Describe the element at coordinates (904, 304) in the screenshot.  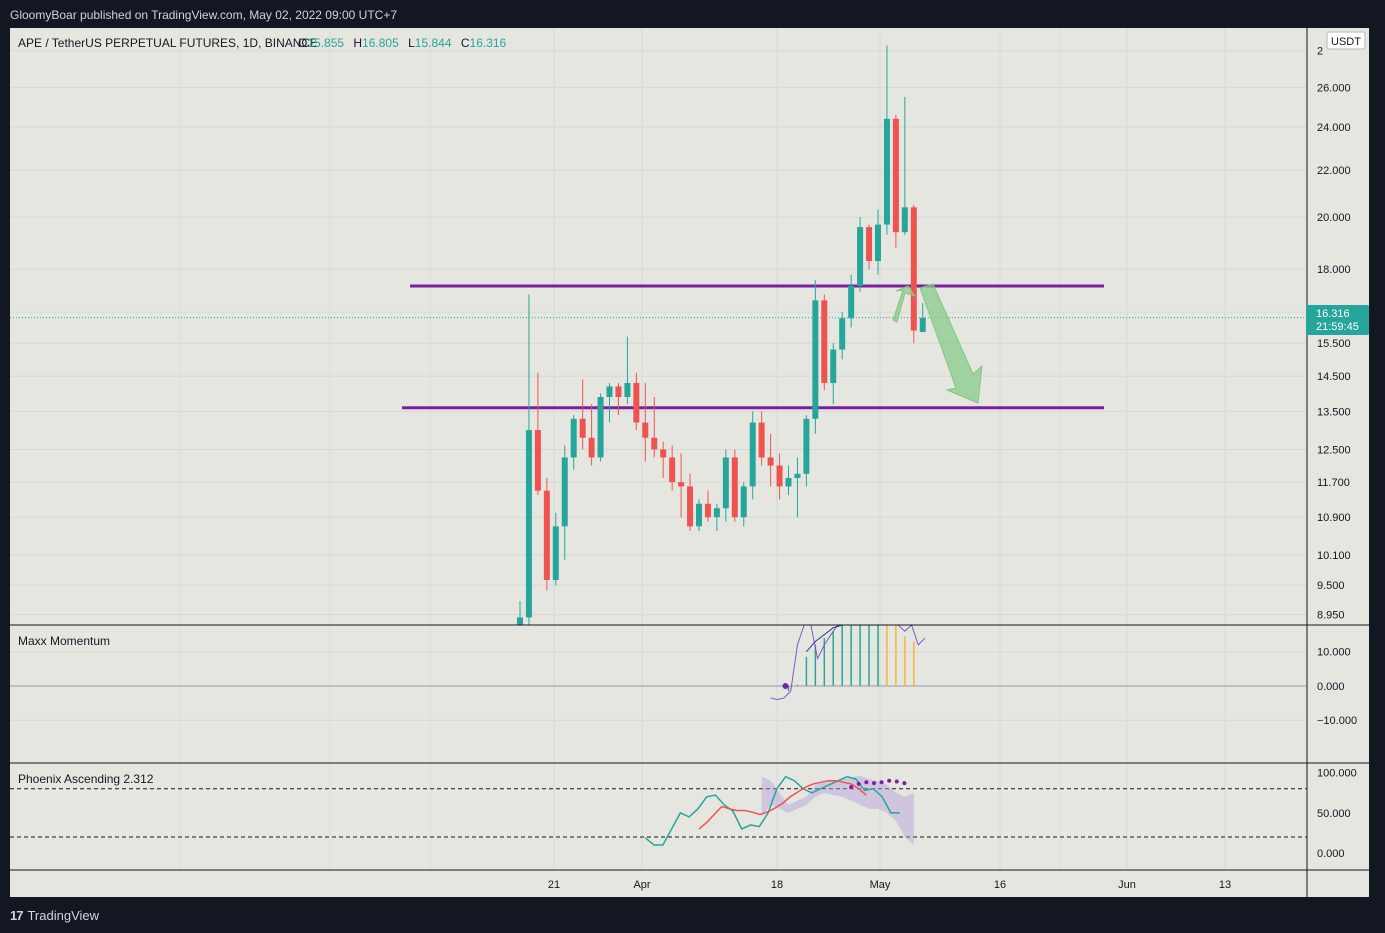
I see `arrow-up-segment` at that location.